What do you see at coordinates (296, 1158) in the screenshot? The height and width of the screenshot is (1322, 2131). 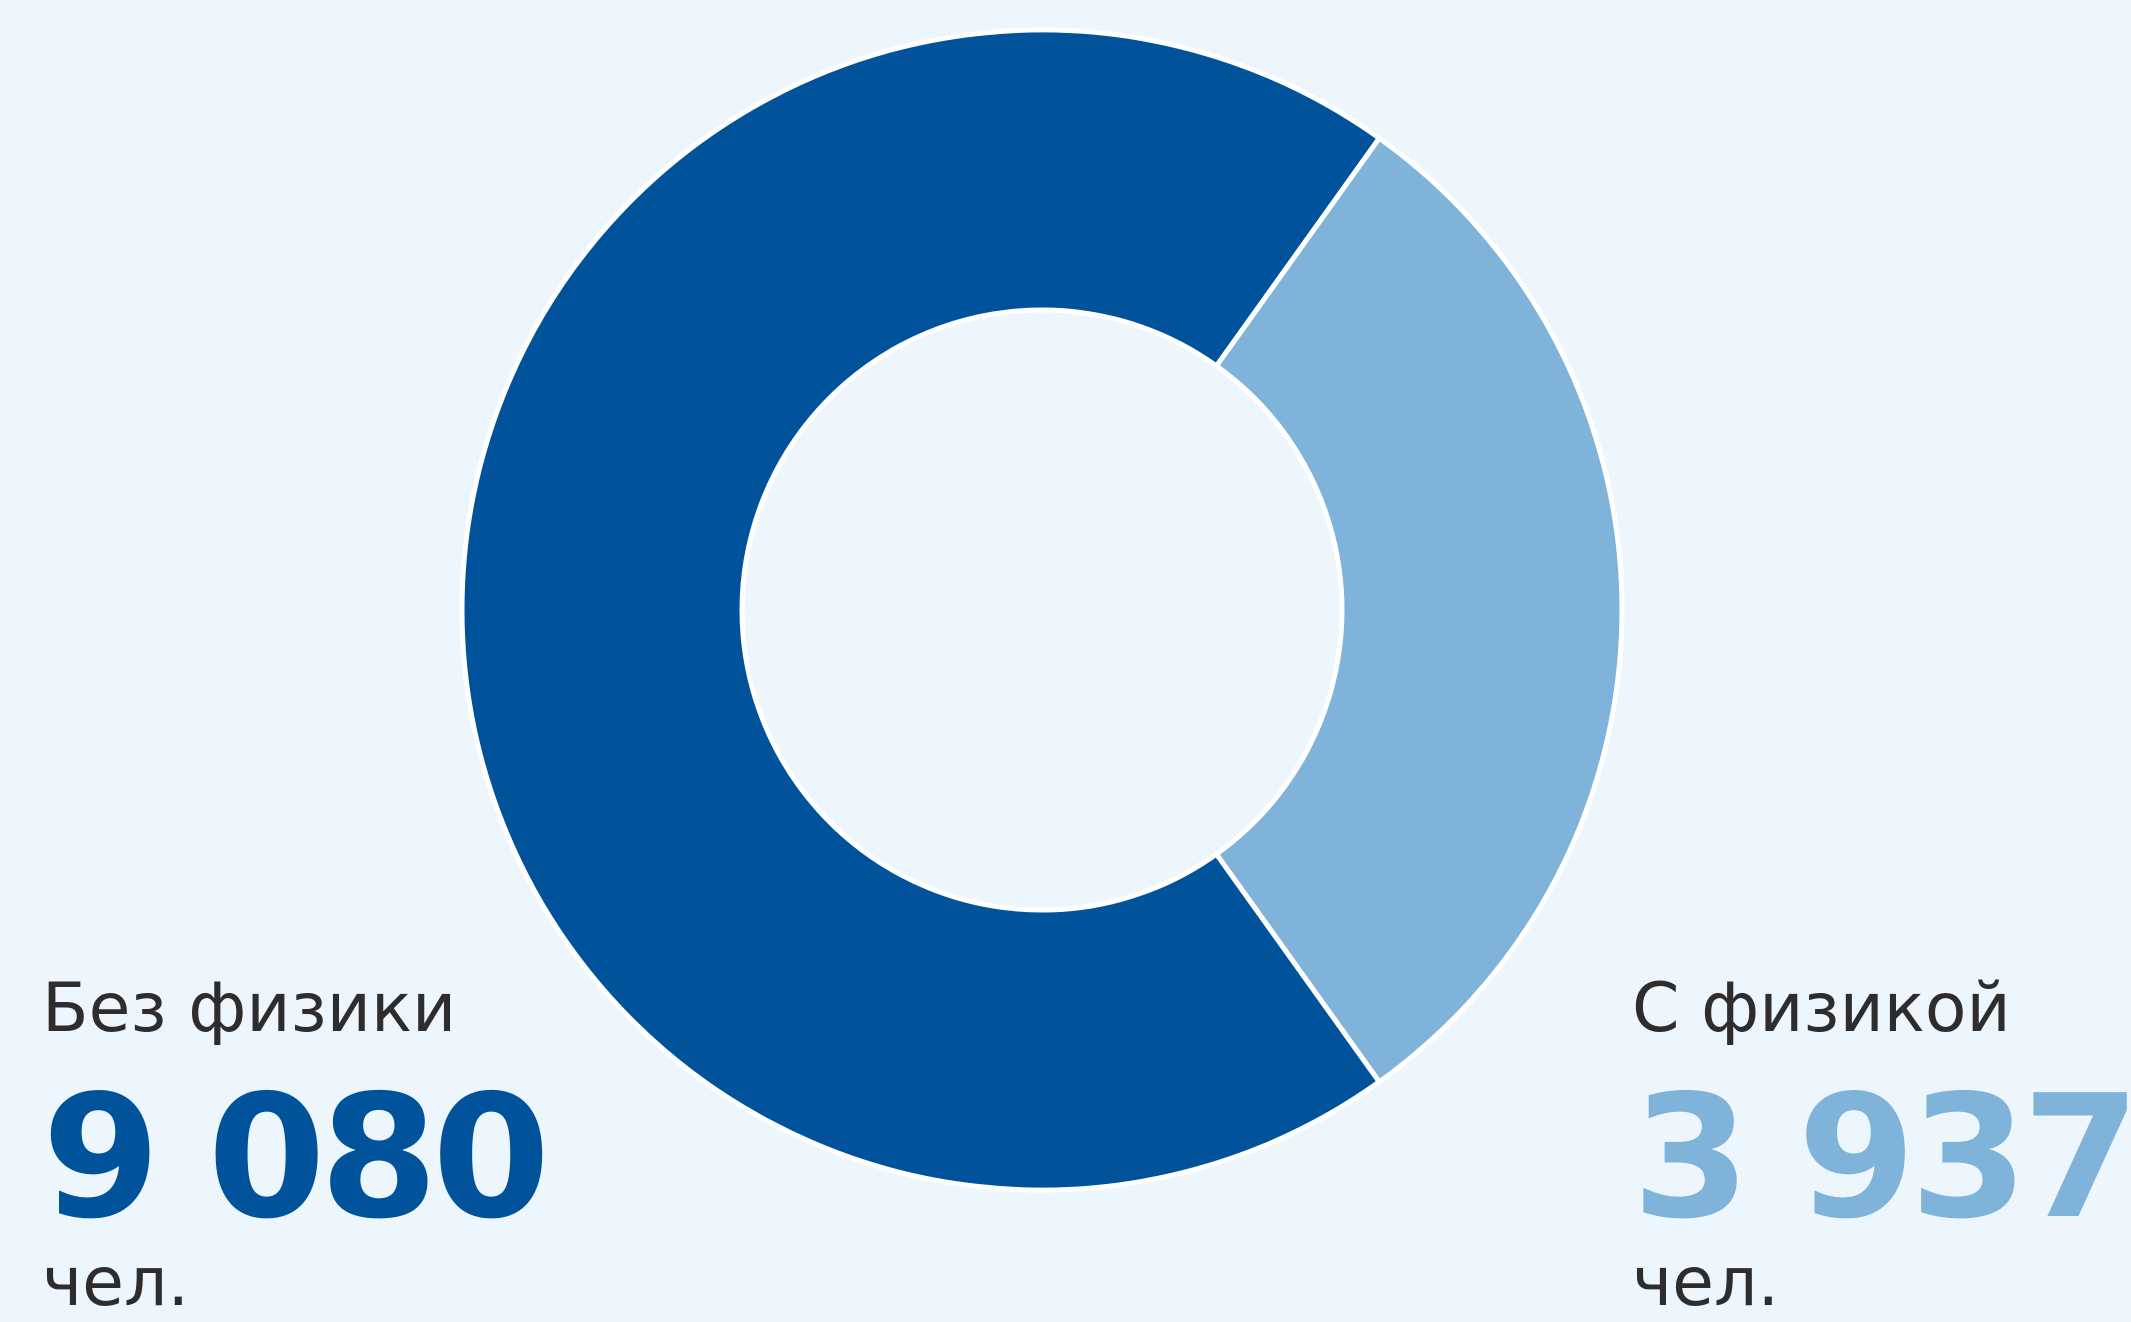 I see `legend-value-without-physics: 9 080` at bounding box center [296, 1158].